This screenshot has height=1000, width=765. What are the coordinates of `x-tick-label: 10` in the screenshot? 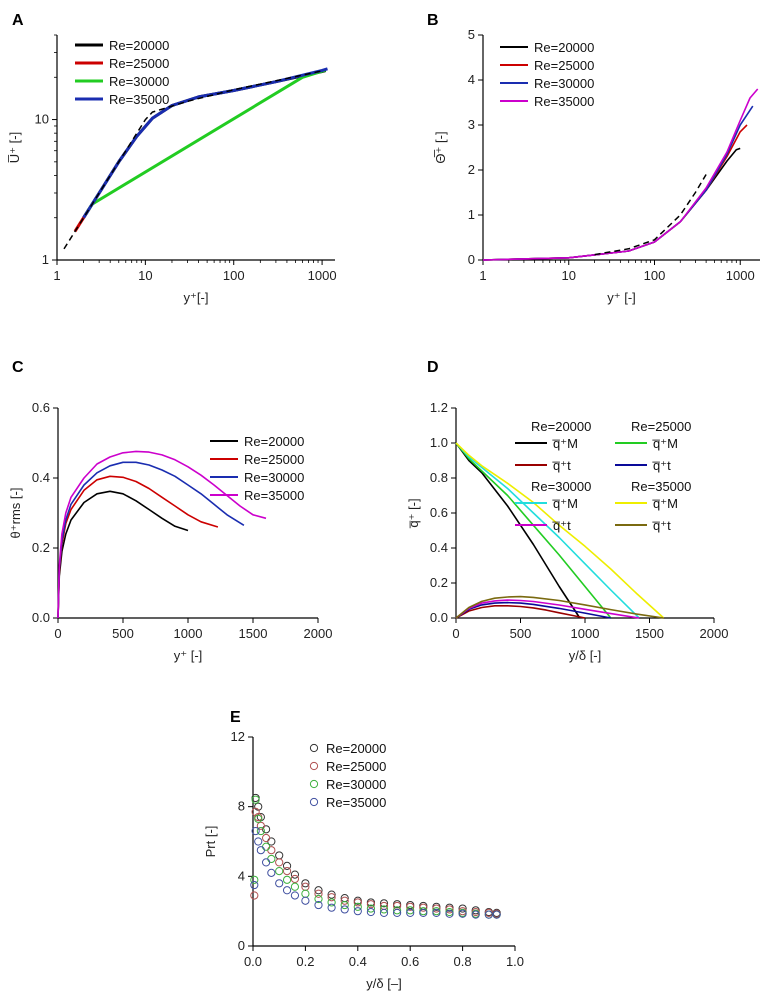 It's located at (145, 275).